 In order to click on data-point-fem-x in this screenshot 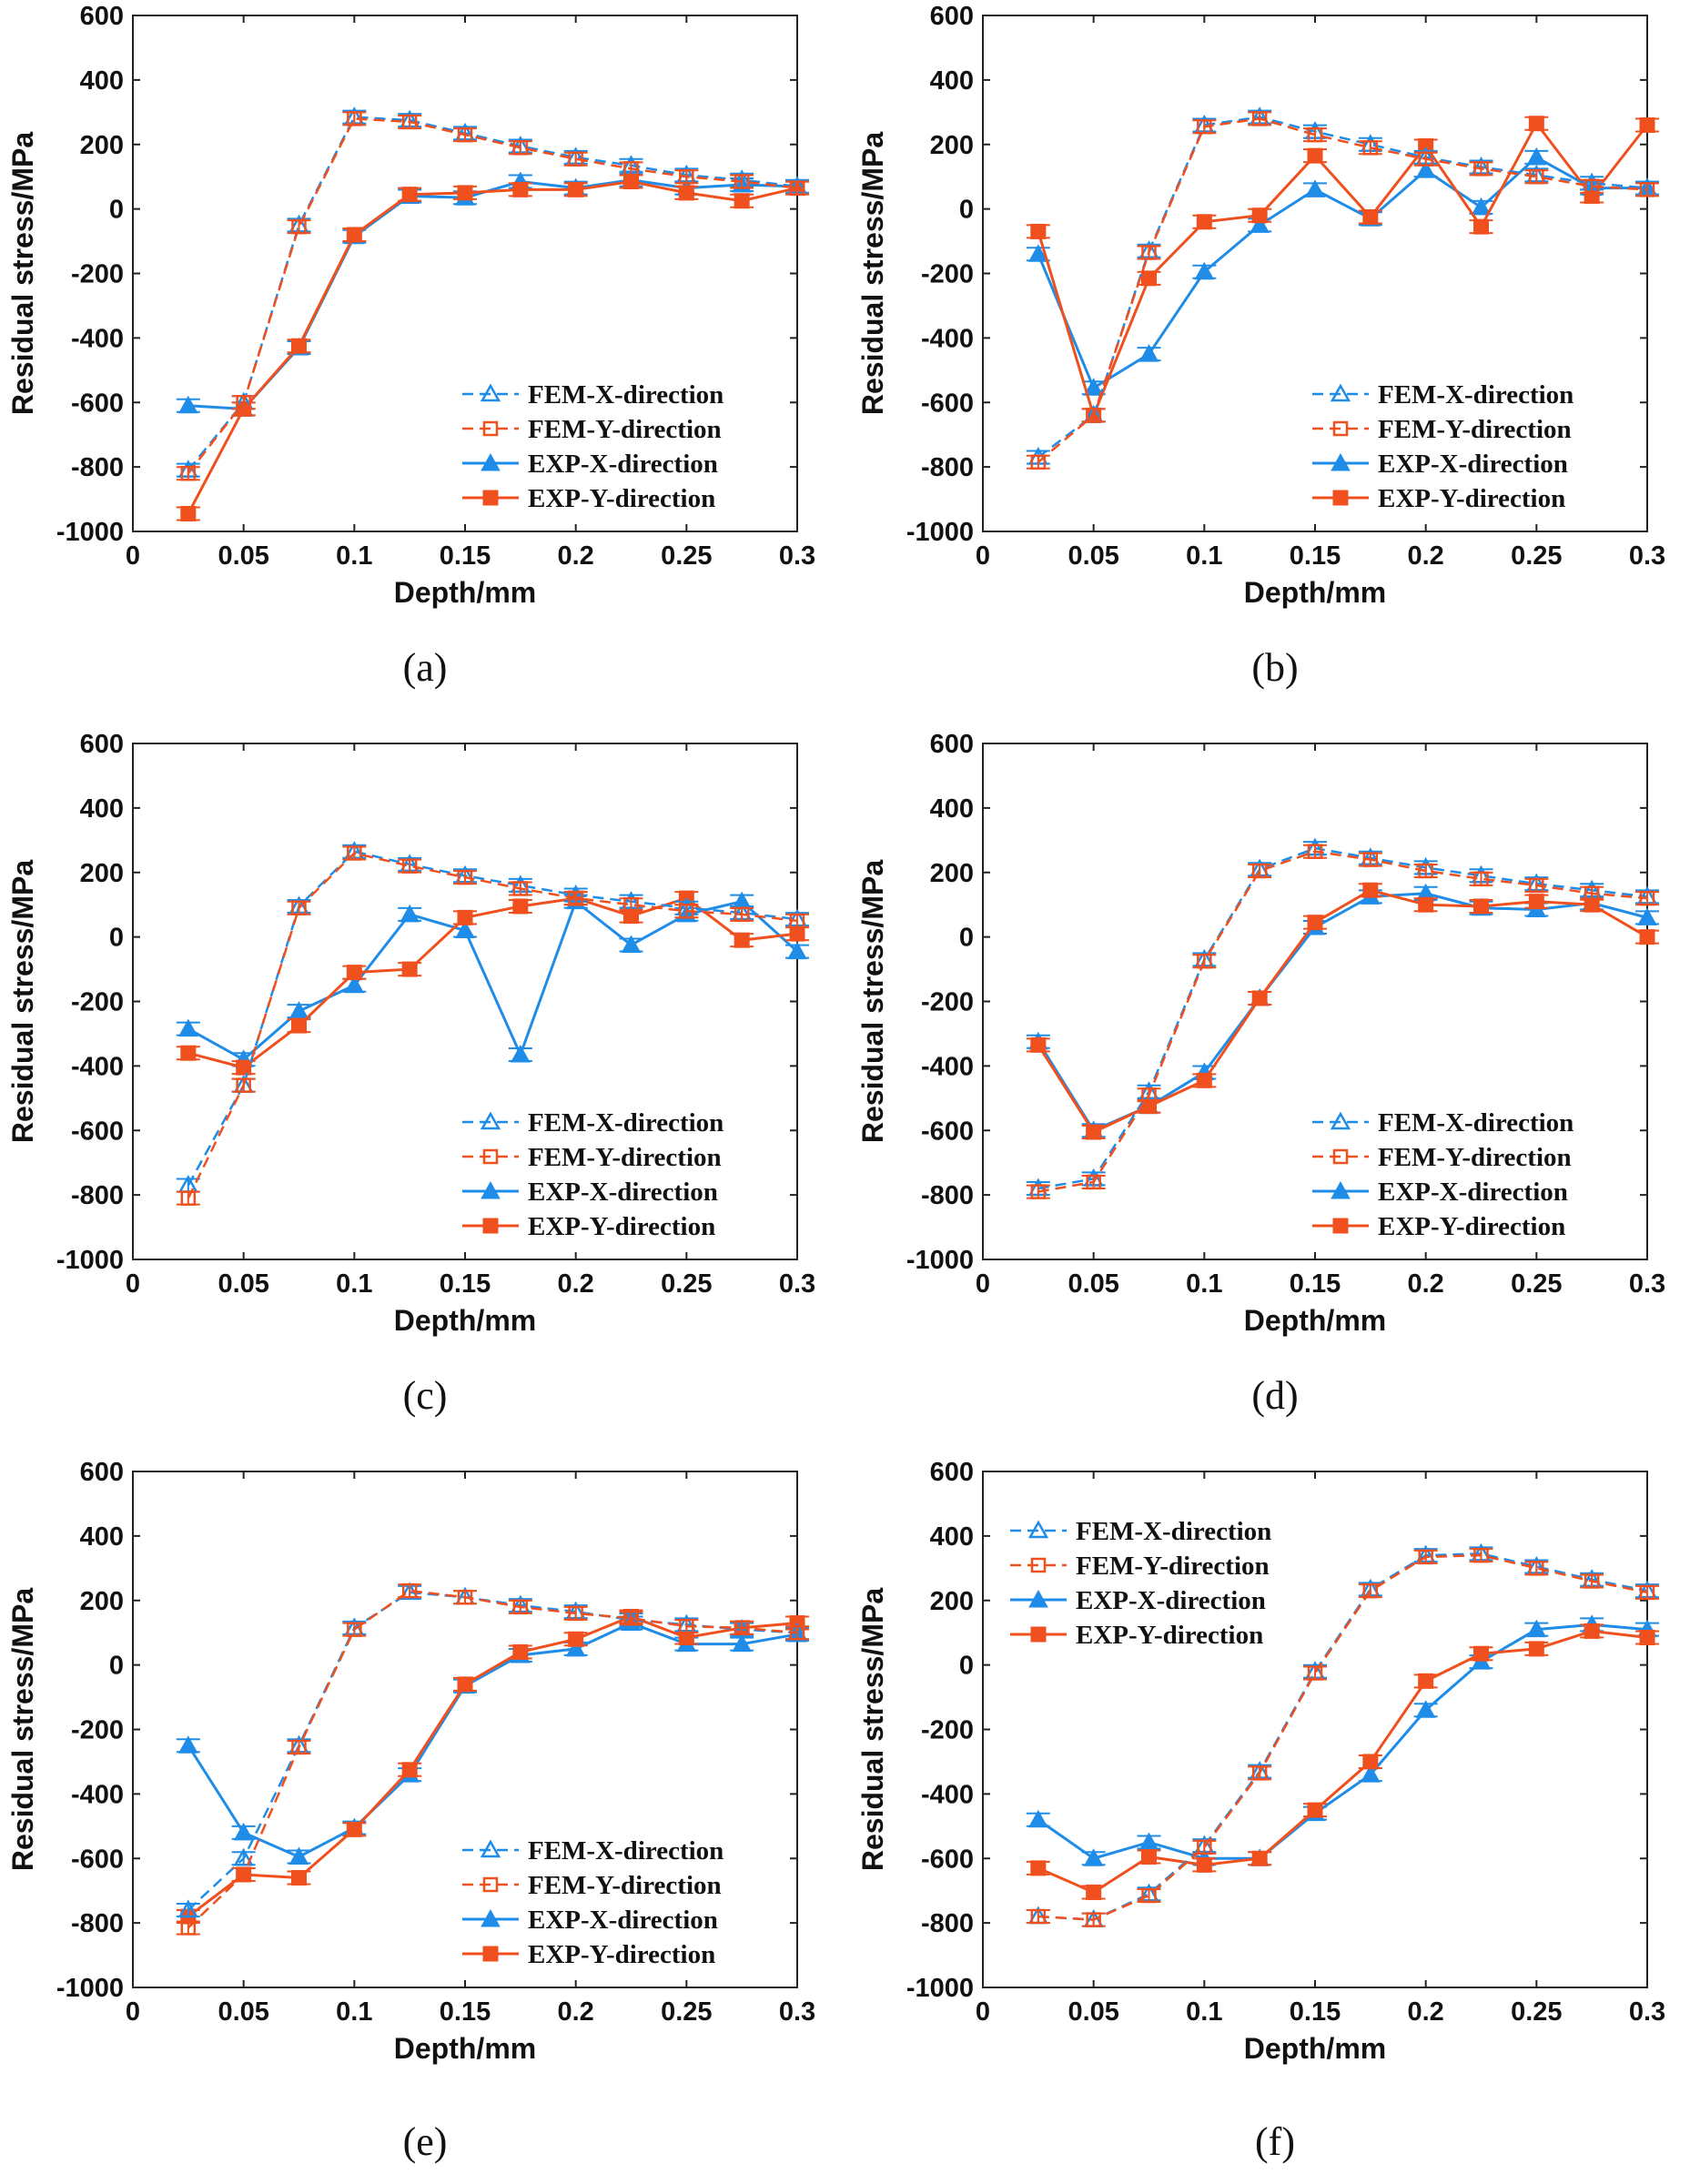, I will do `click(187, 1908)`.